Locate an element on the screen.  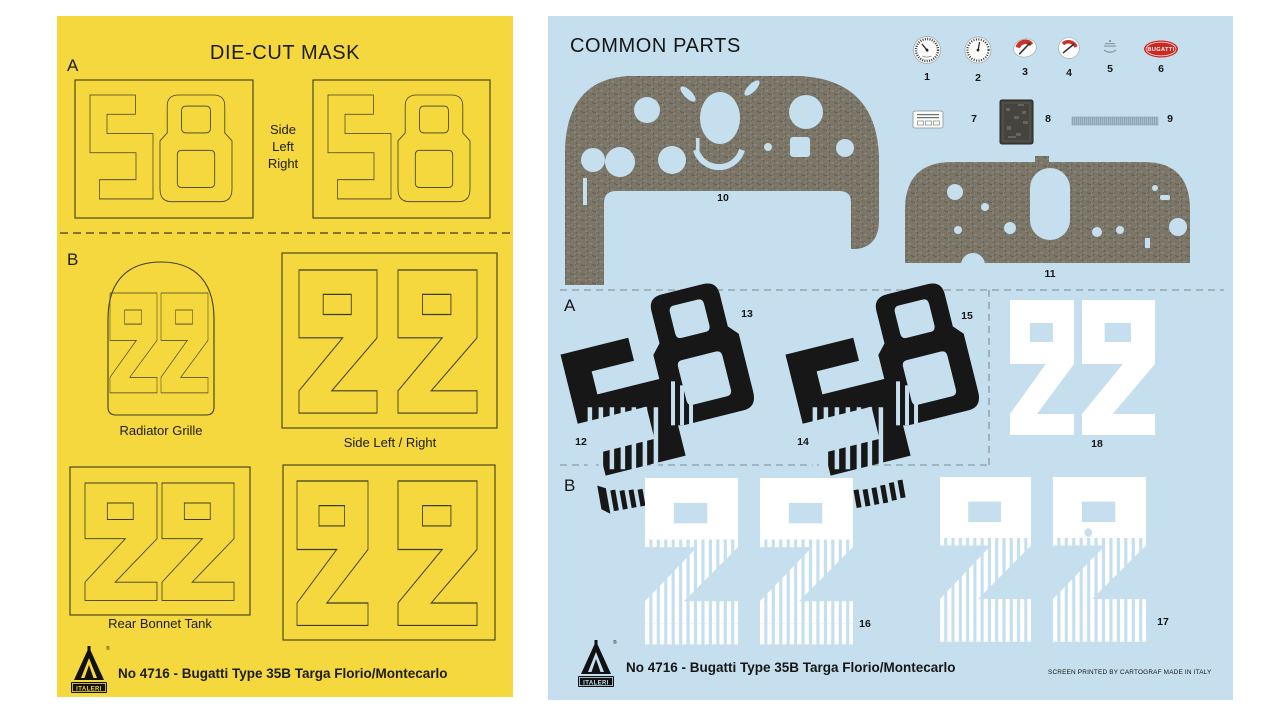
part-number-13: 13 is located at coordinates (747, 314).